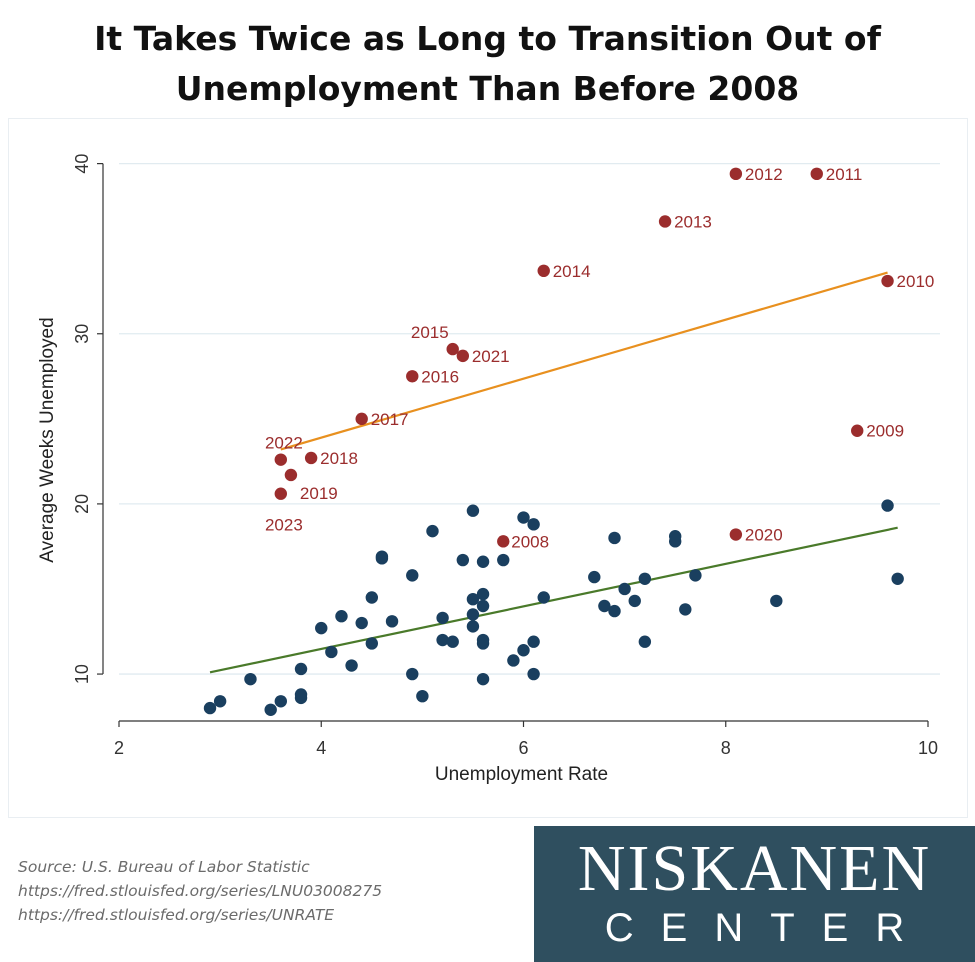 This screenshot has width=975, height=962. Describe the element at coordinates (572, 271) in the screenshot. I see `point-label: 2014` at that location.